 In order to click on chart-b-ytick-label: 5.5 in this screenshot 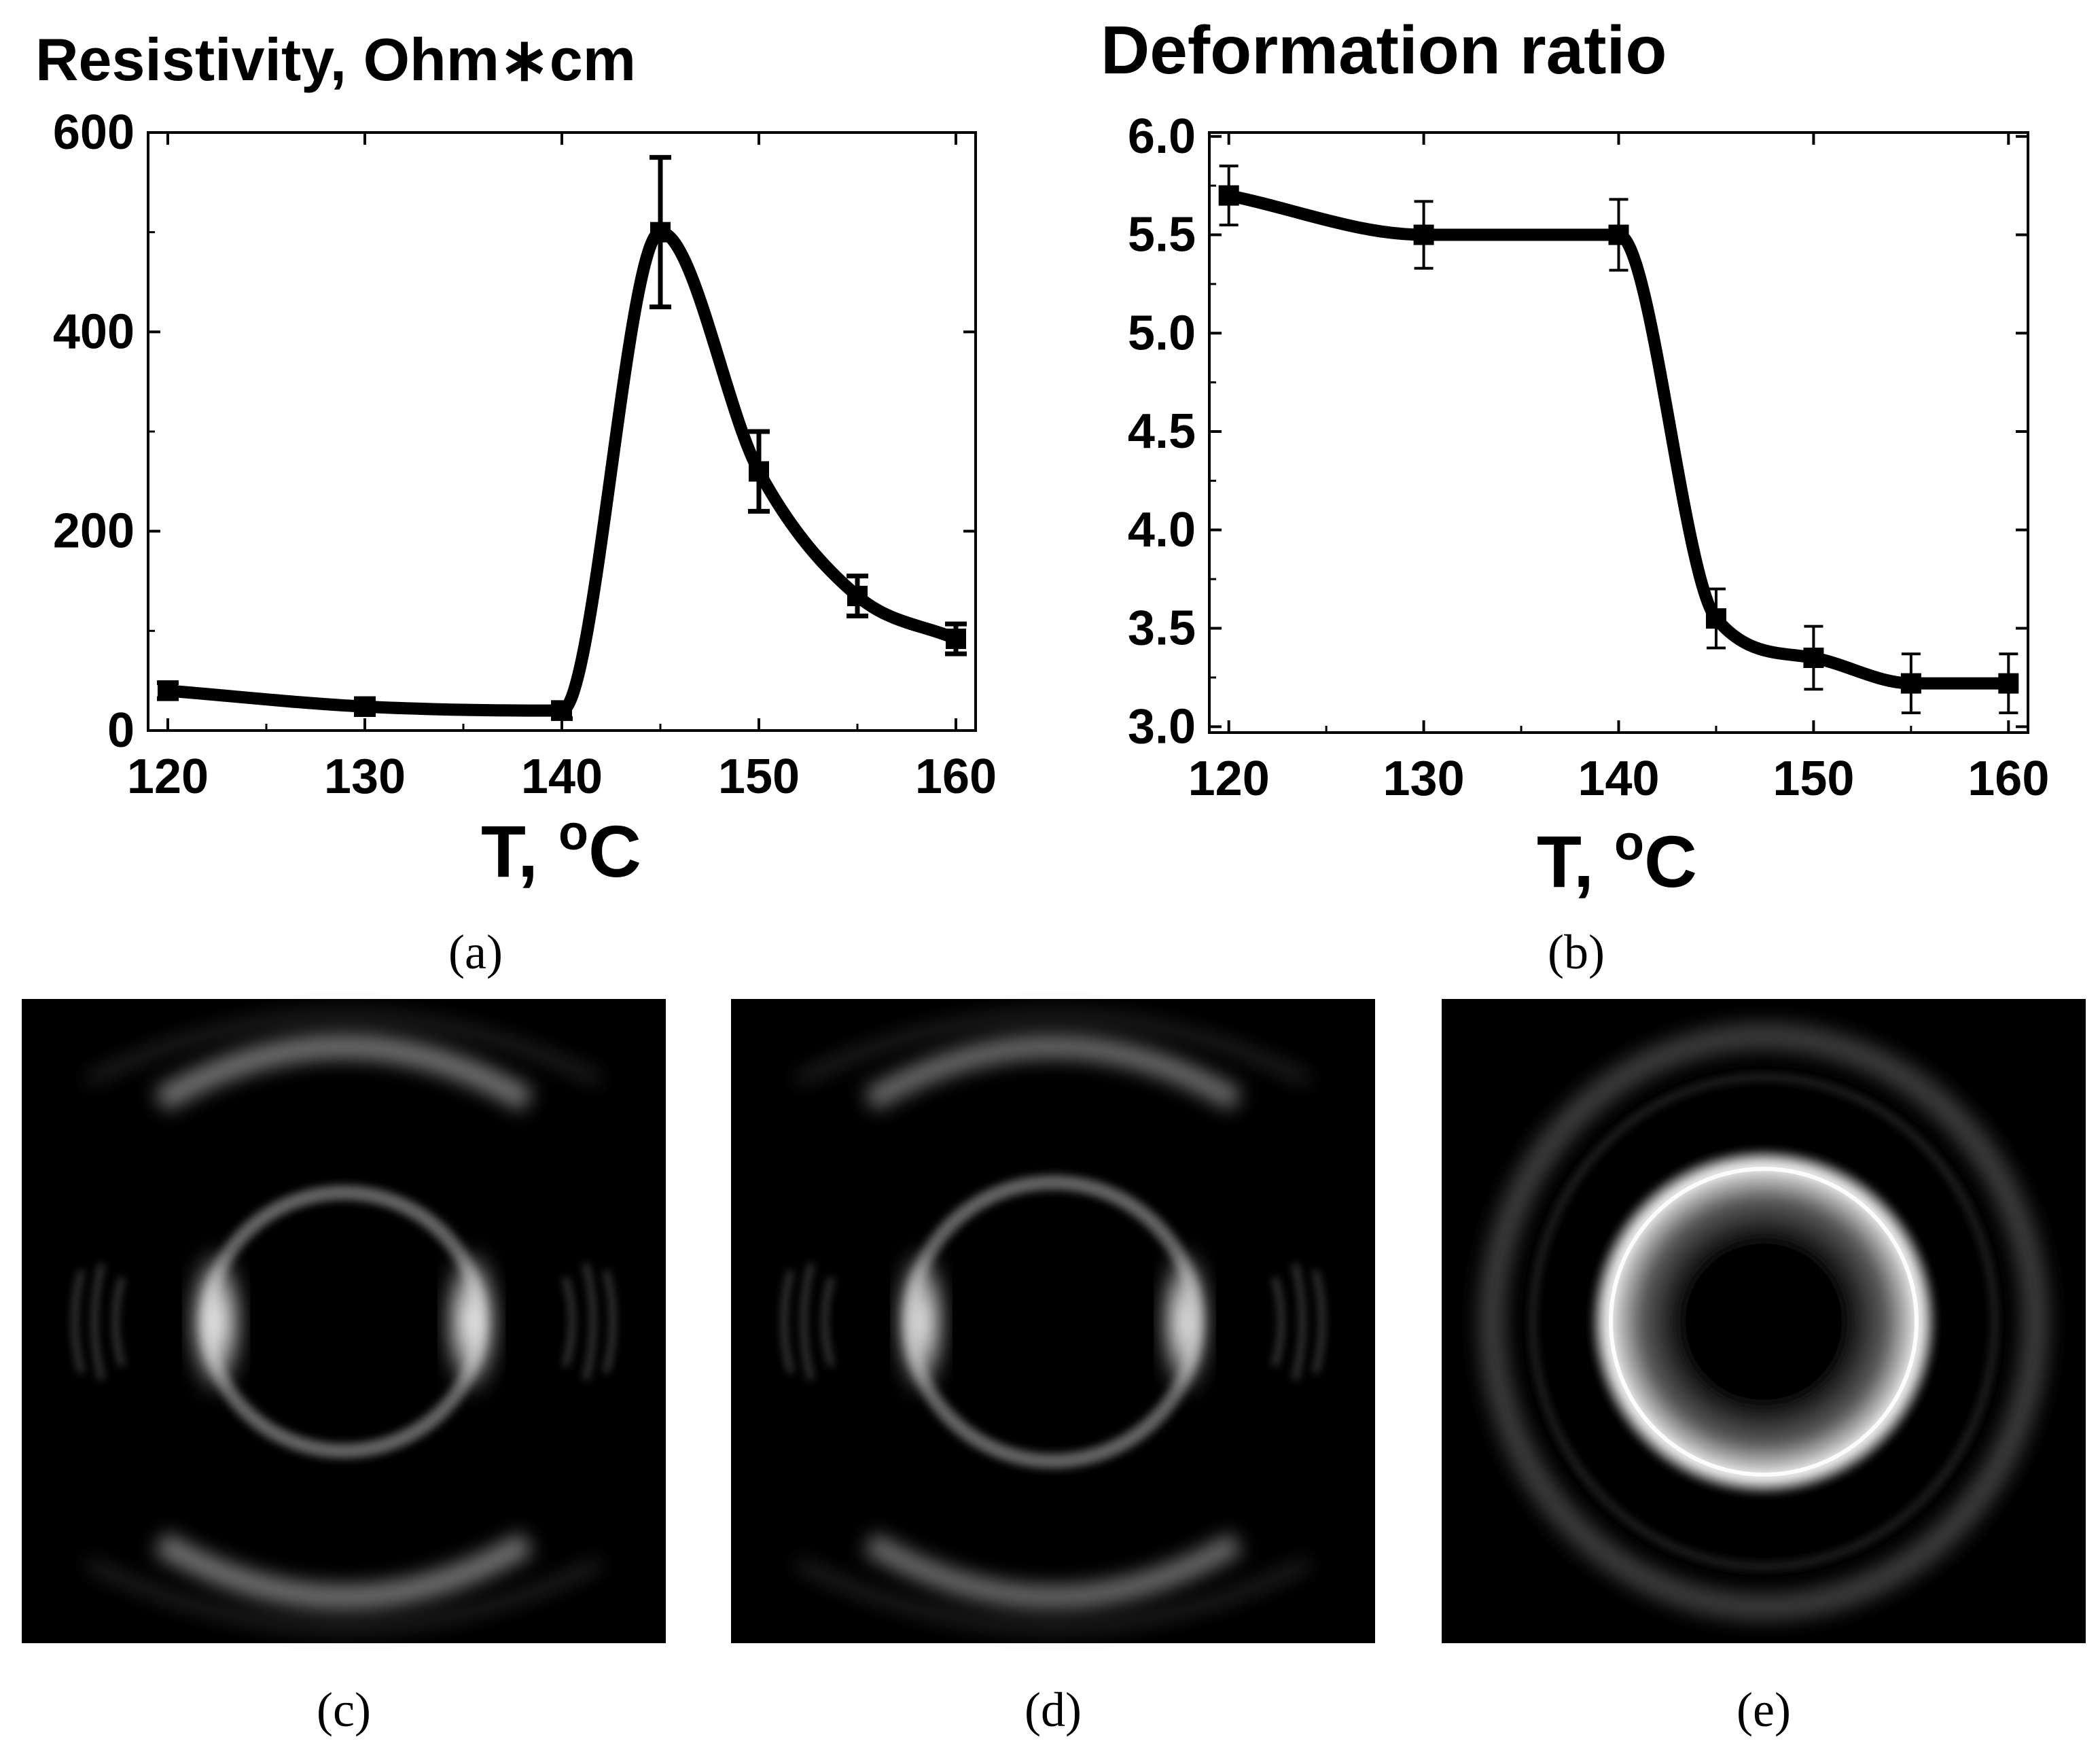, I will do `click(1162, 235)`.